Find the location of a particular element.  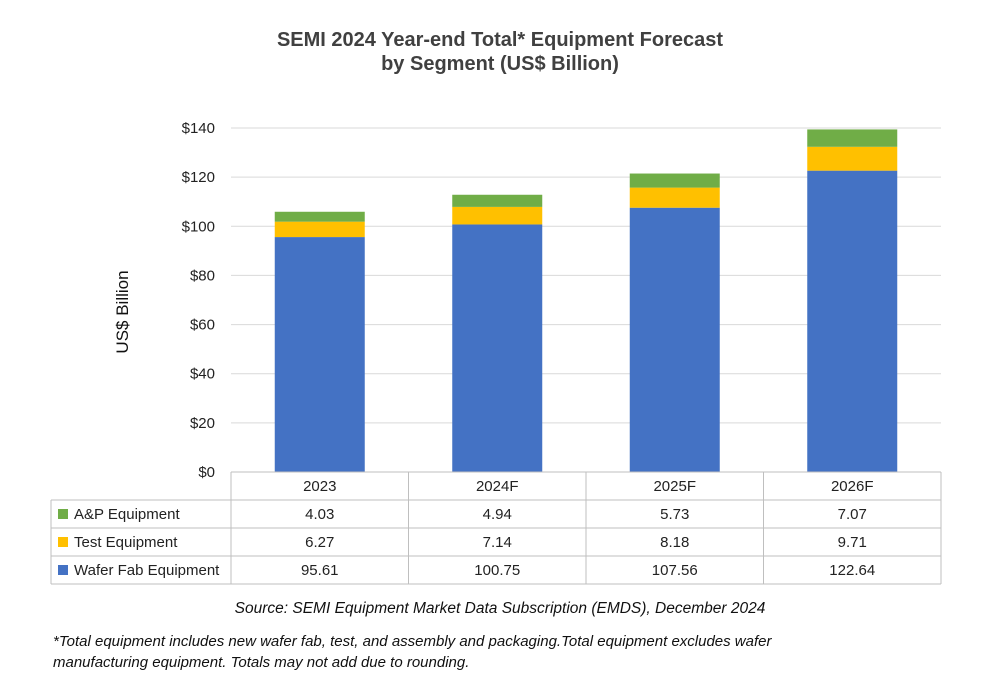

bar-a-p-equipment-2025f is located at coordinates (674, 180).